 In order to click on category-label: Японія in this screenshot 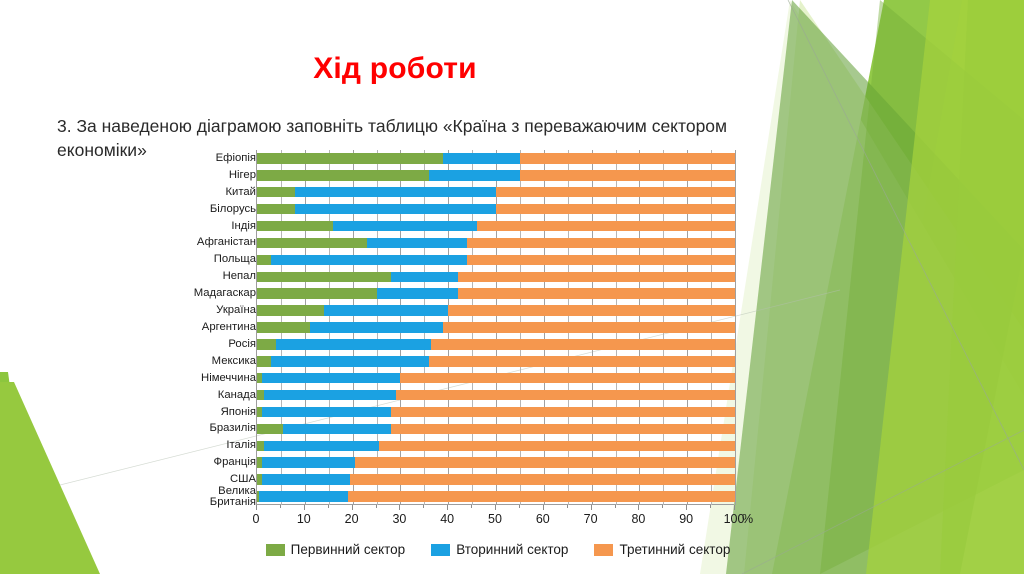, I will do `click(238, 411)`.